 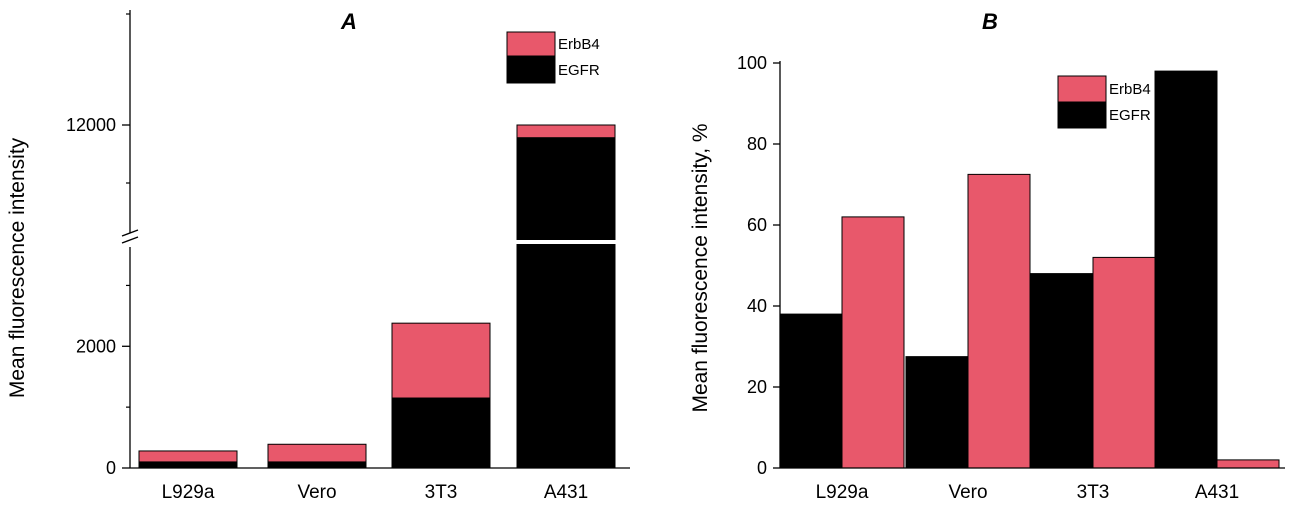 I want to click on y-tick-label-80: 80, so click(x=757, y=144).